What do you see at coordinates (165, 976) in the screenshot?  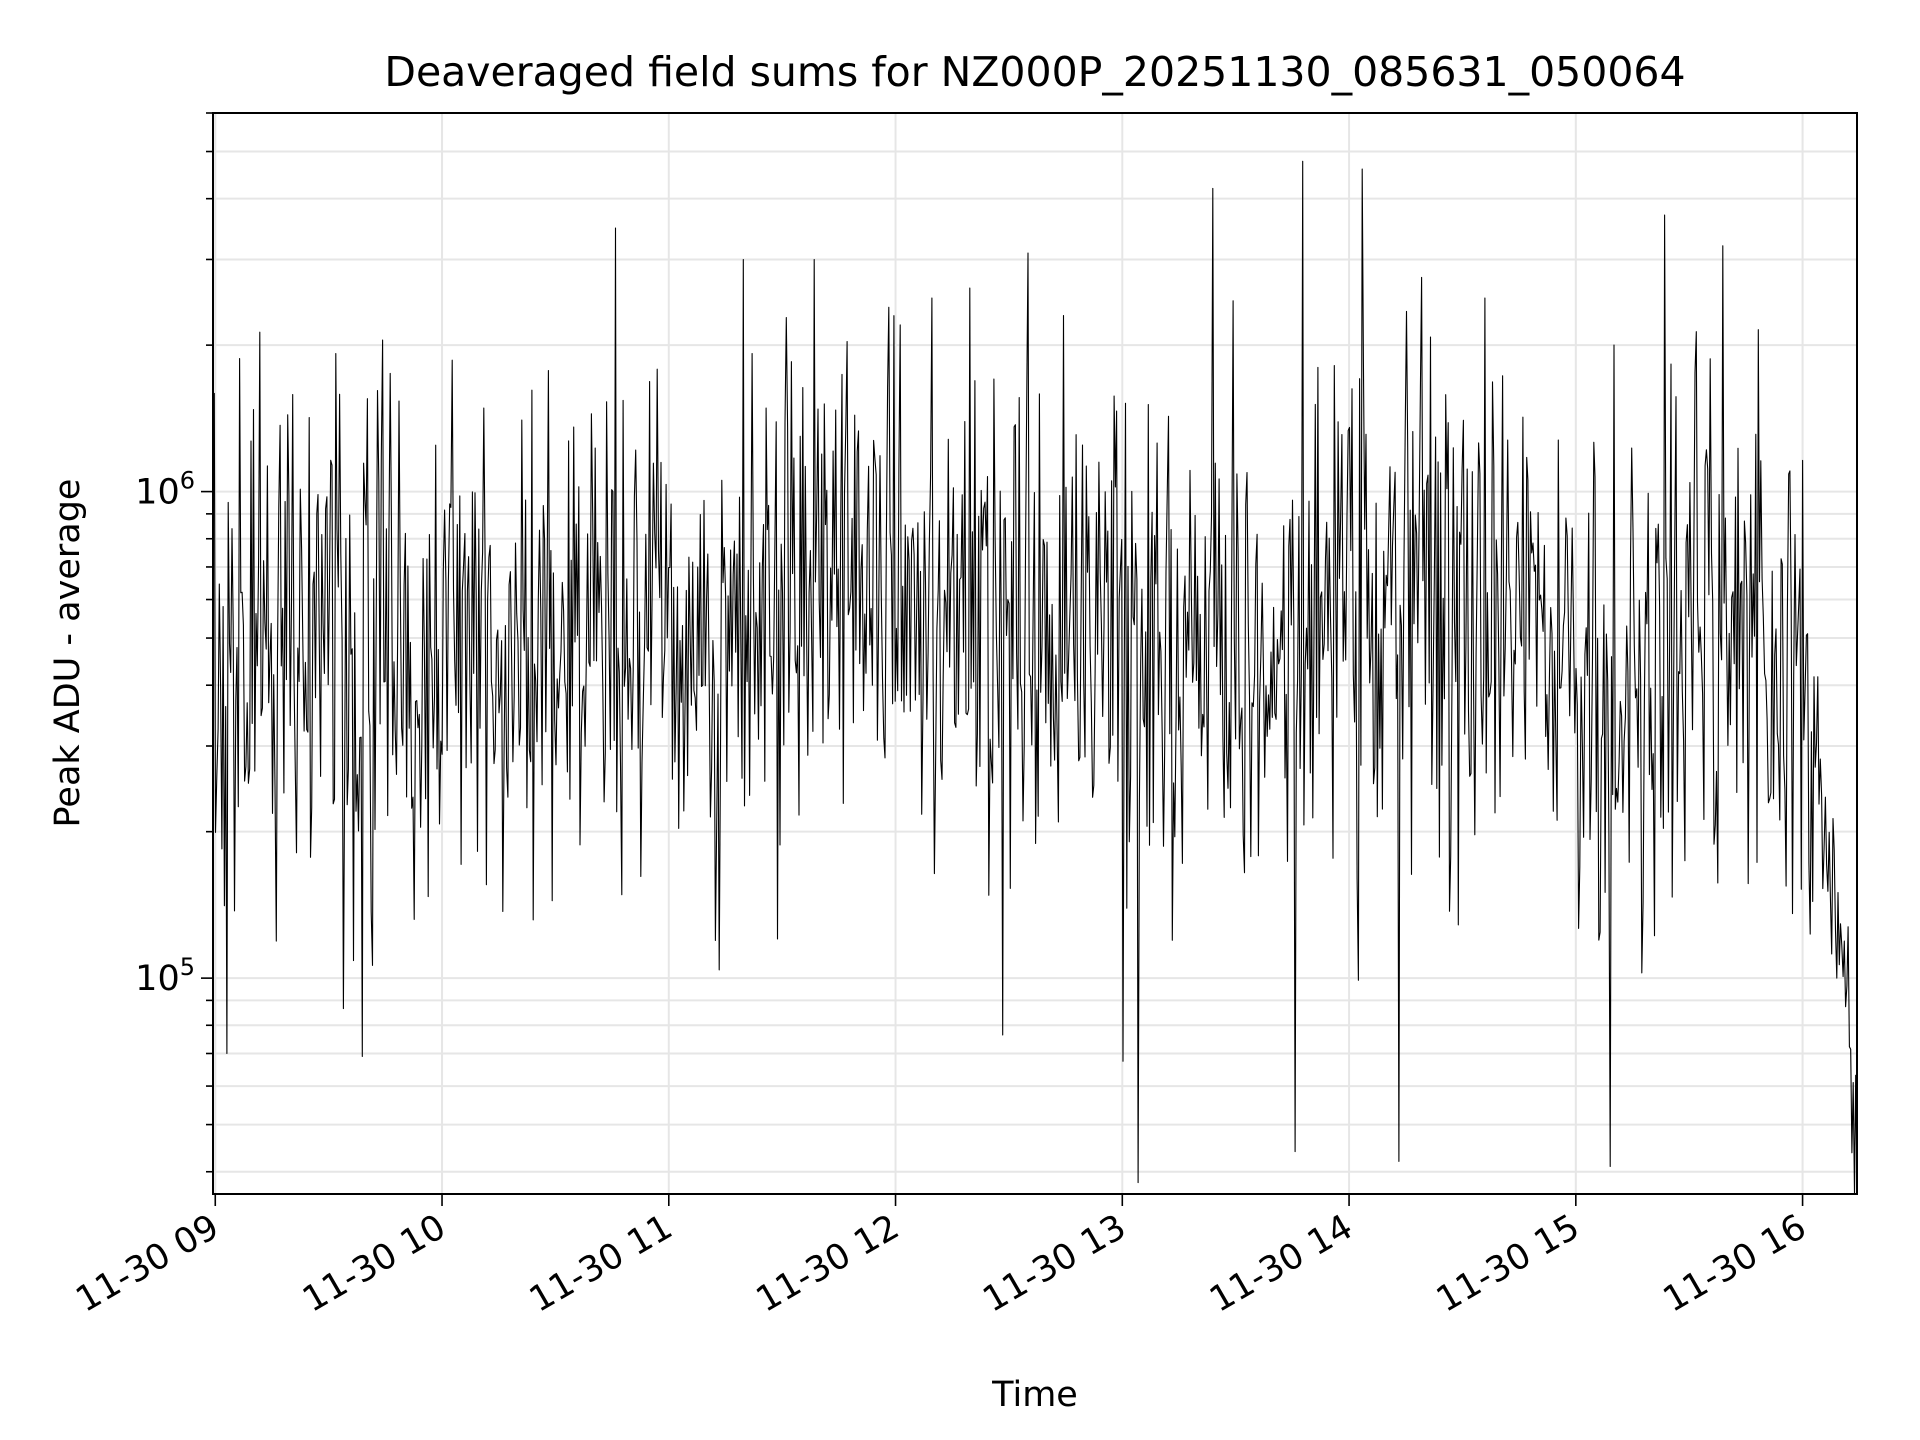 I see `y-tick-label: 10⁵` at bounding box center [165, 976].